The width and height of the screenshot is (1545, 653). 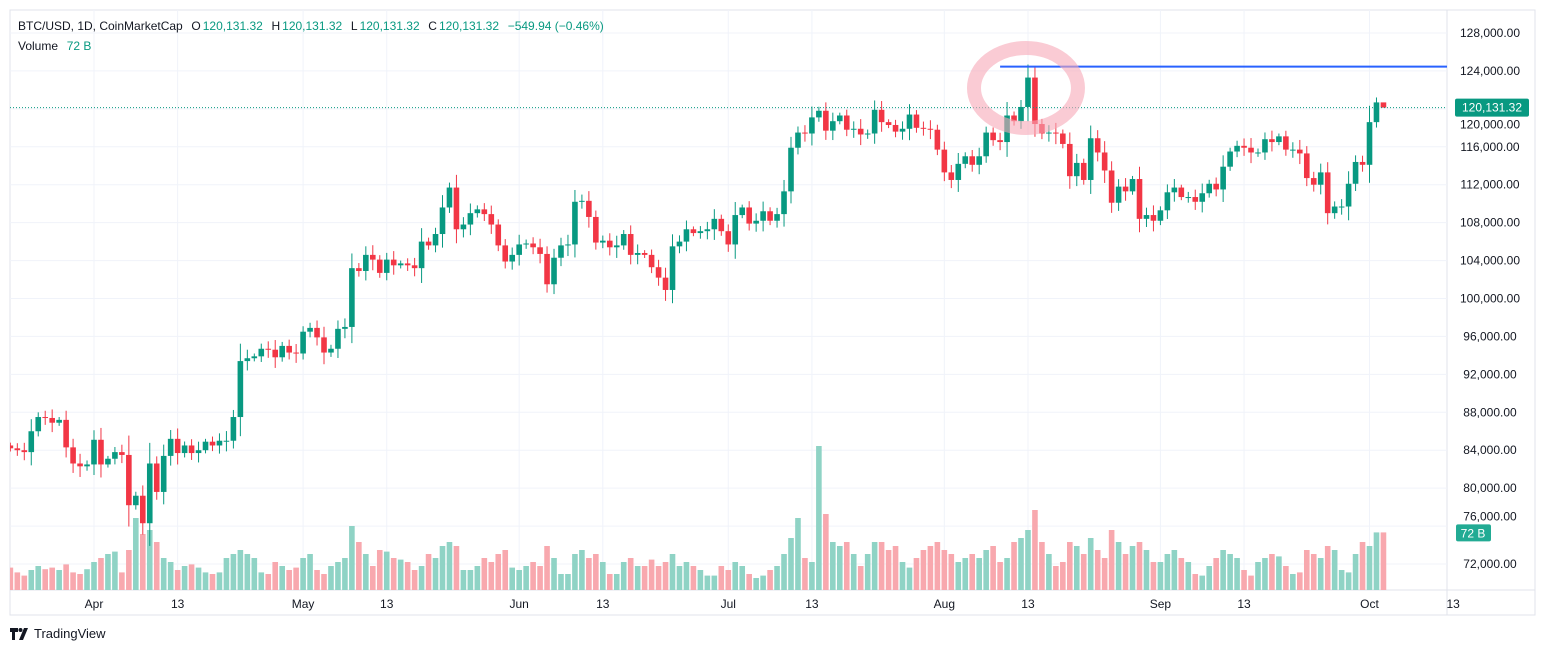 What do you see at coordinates (100, 26) in the screenshot?
I see `symbol-label: BTC/USD, 1D, CoinMarketCap` at bounding box center [100, 26].